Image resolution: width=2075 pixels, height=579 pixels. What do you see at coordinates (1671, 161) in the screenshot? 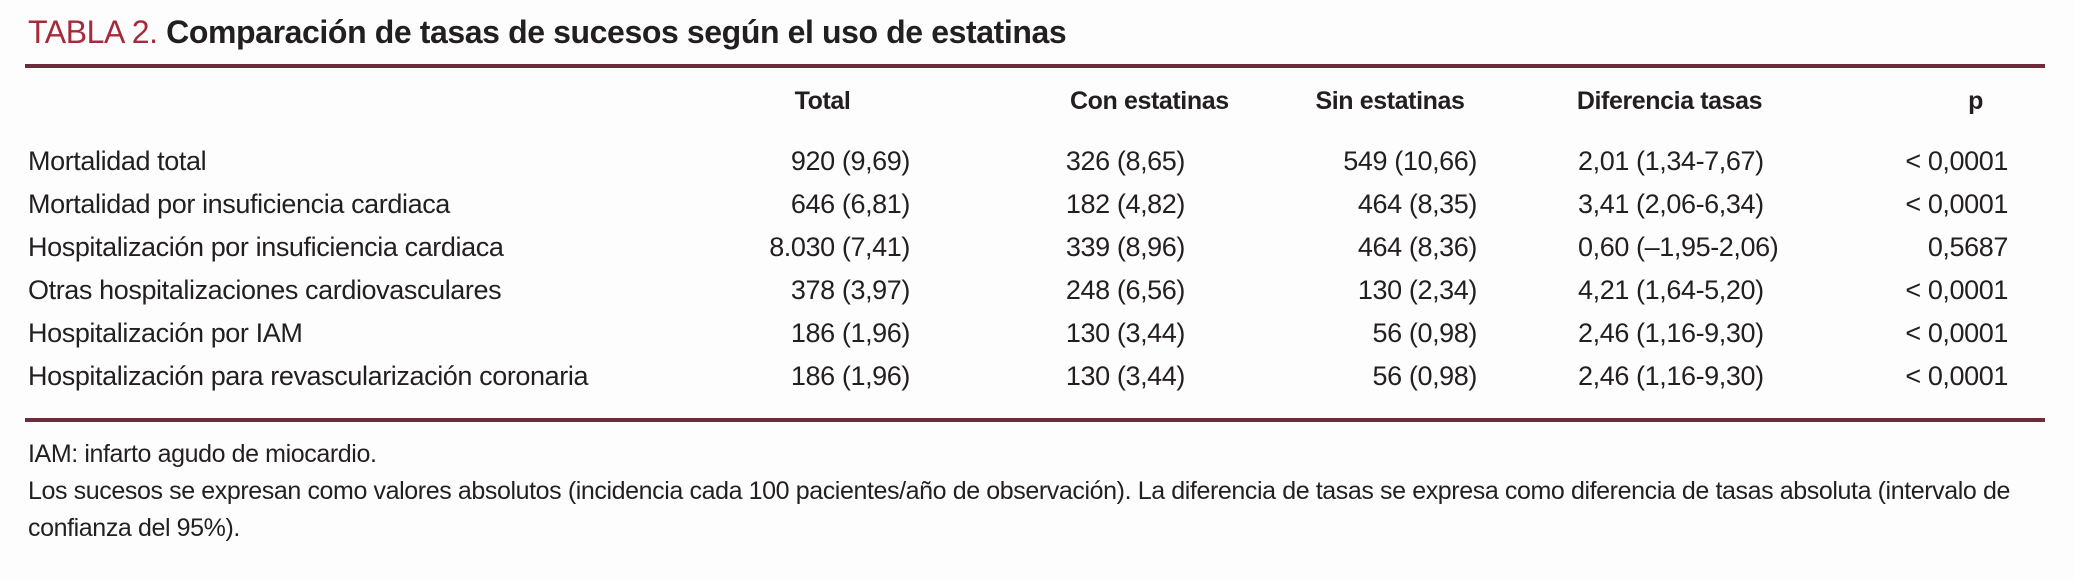
I see `row-value: 2,01 (1,34-7,67)` at bounding box center [1671, 161].